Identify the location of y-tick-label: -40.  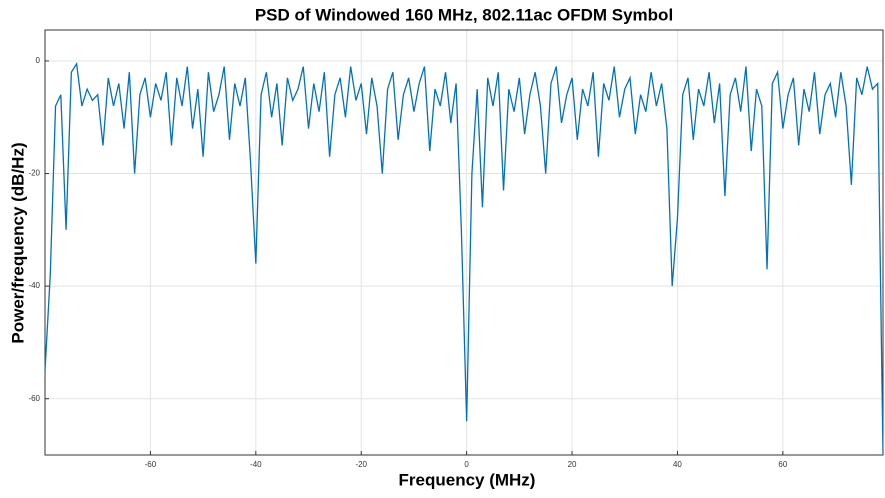
(34, 285).